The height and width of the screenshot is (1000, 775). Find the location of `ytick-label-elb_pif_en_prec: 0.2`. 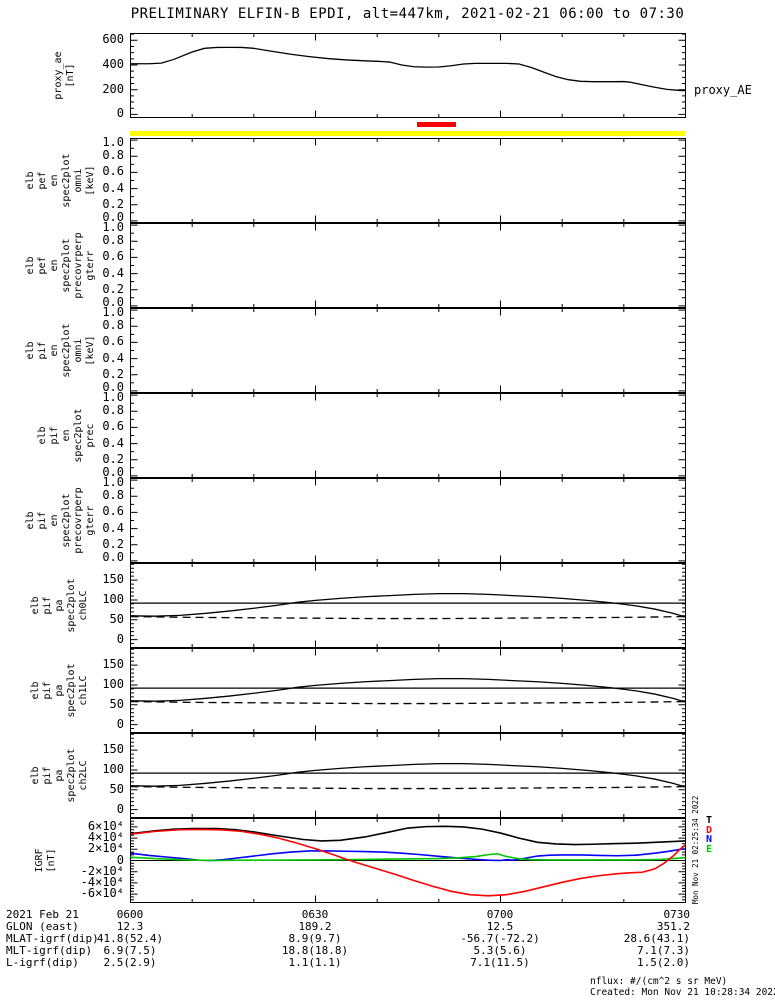

ytick-label-elb_pif_en_prec: 0.2 is located at coordinates (113, 458).